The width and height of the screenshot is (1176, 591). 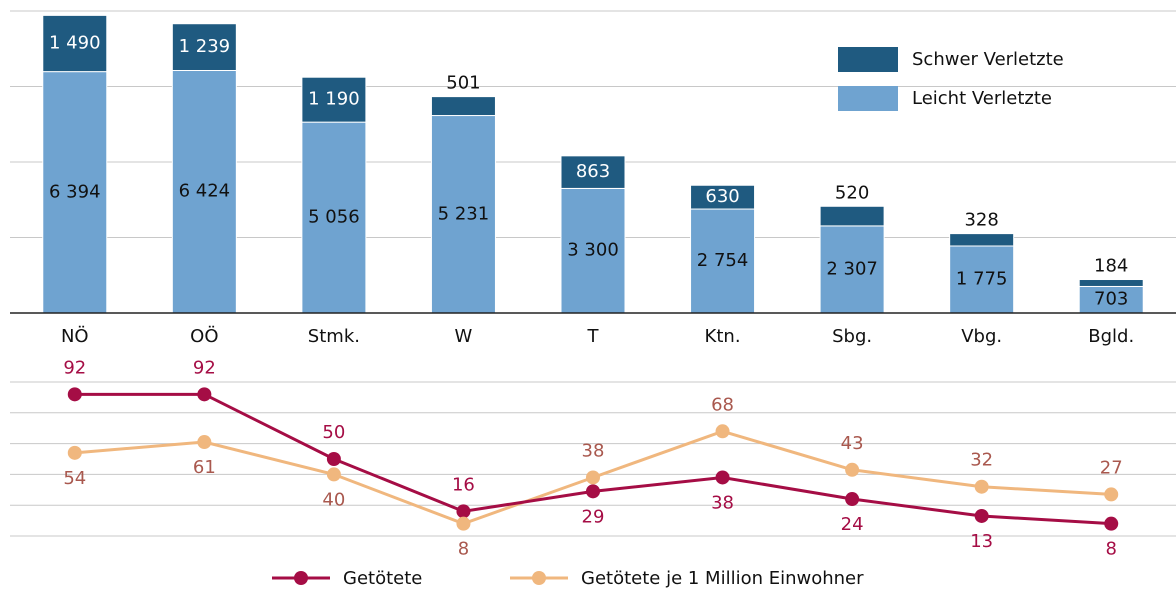 I want to click on x-tick-label: W, so click(x=464, y=336).